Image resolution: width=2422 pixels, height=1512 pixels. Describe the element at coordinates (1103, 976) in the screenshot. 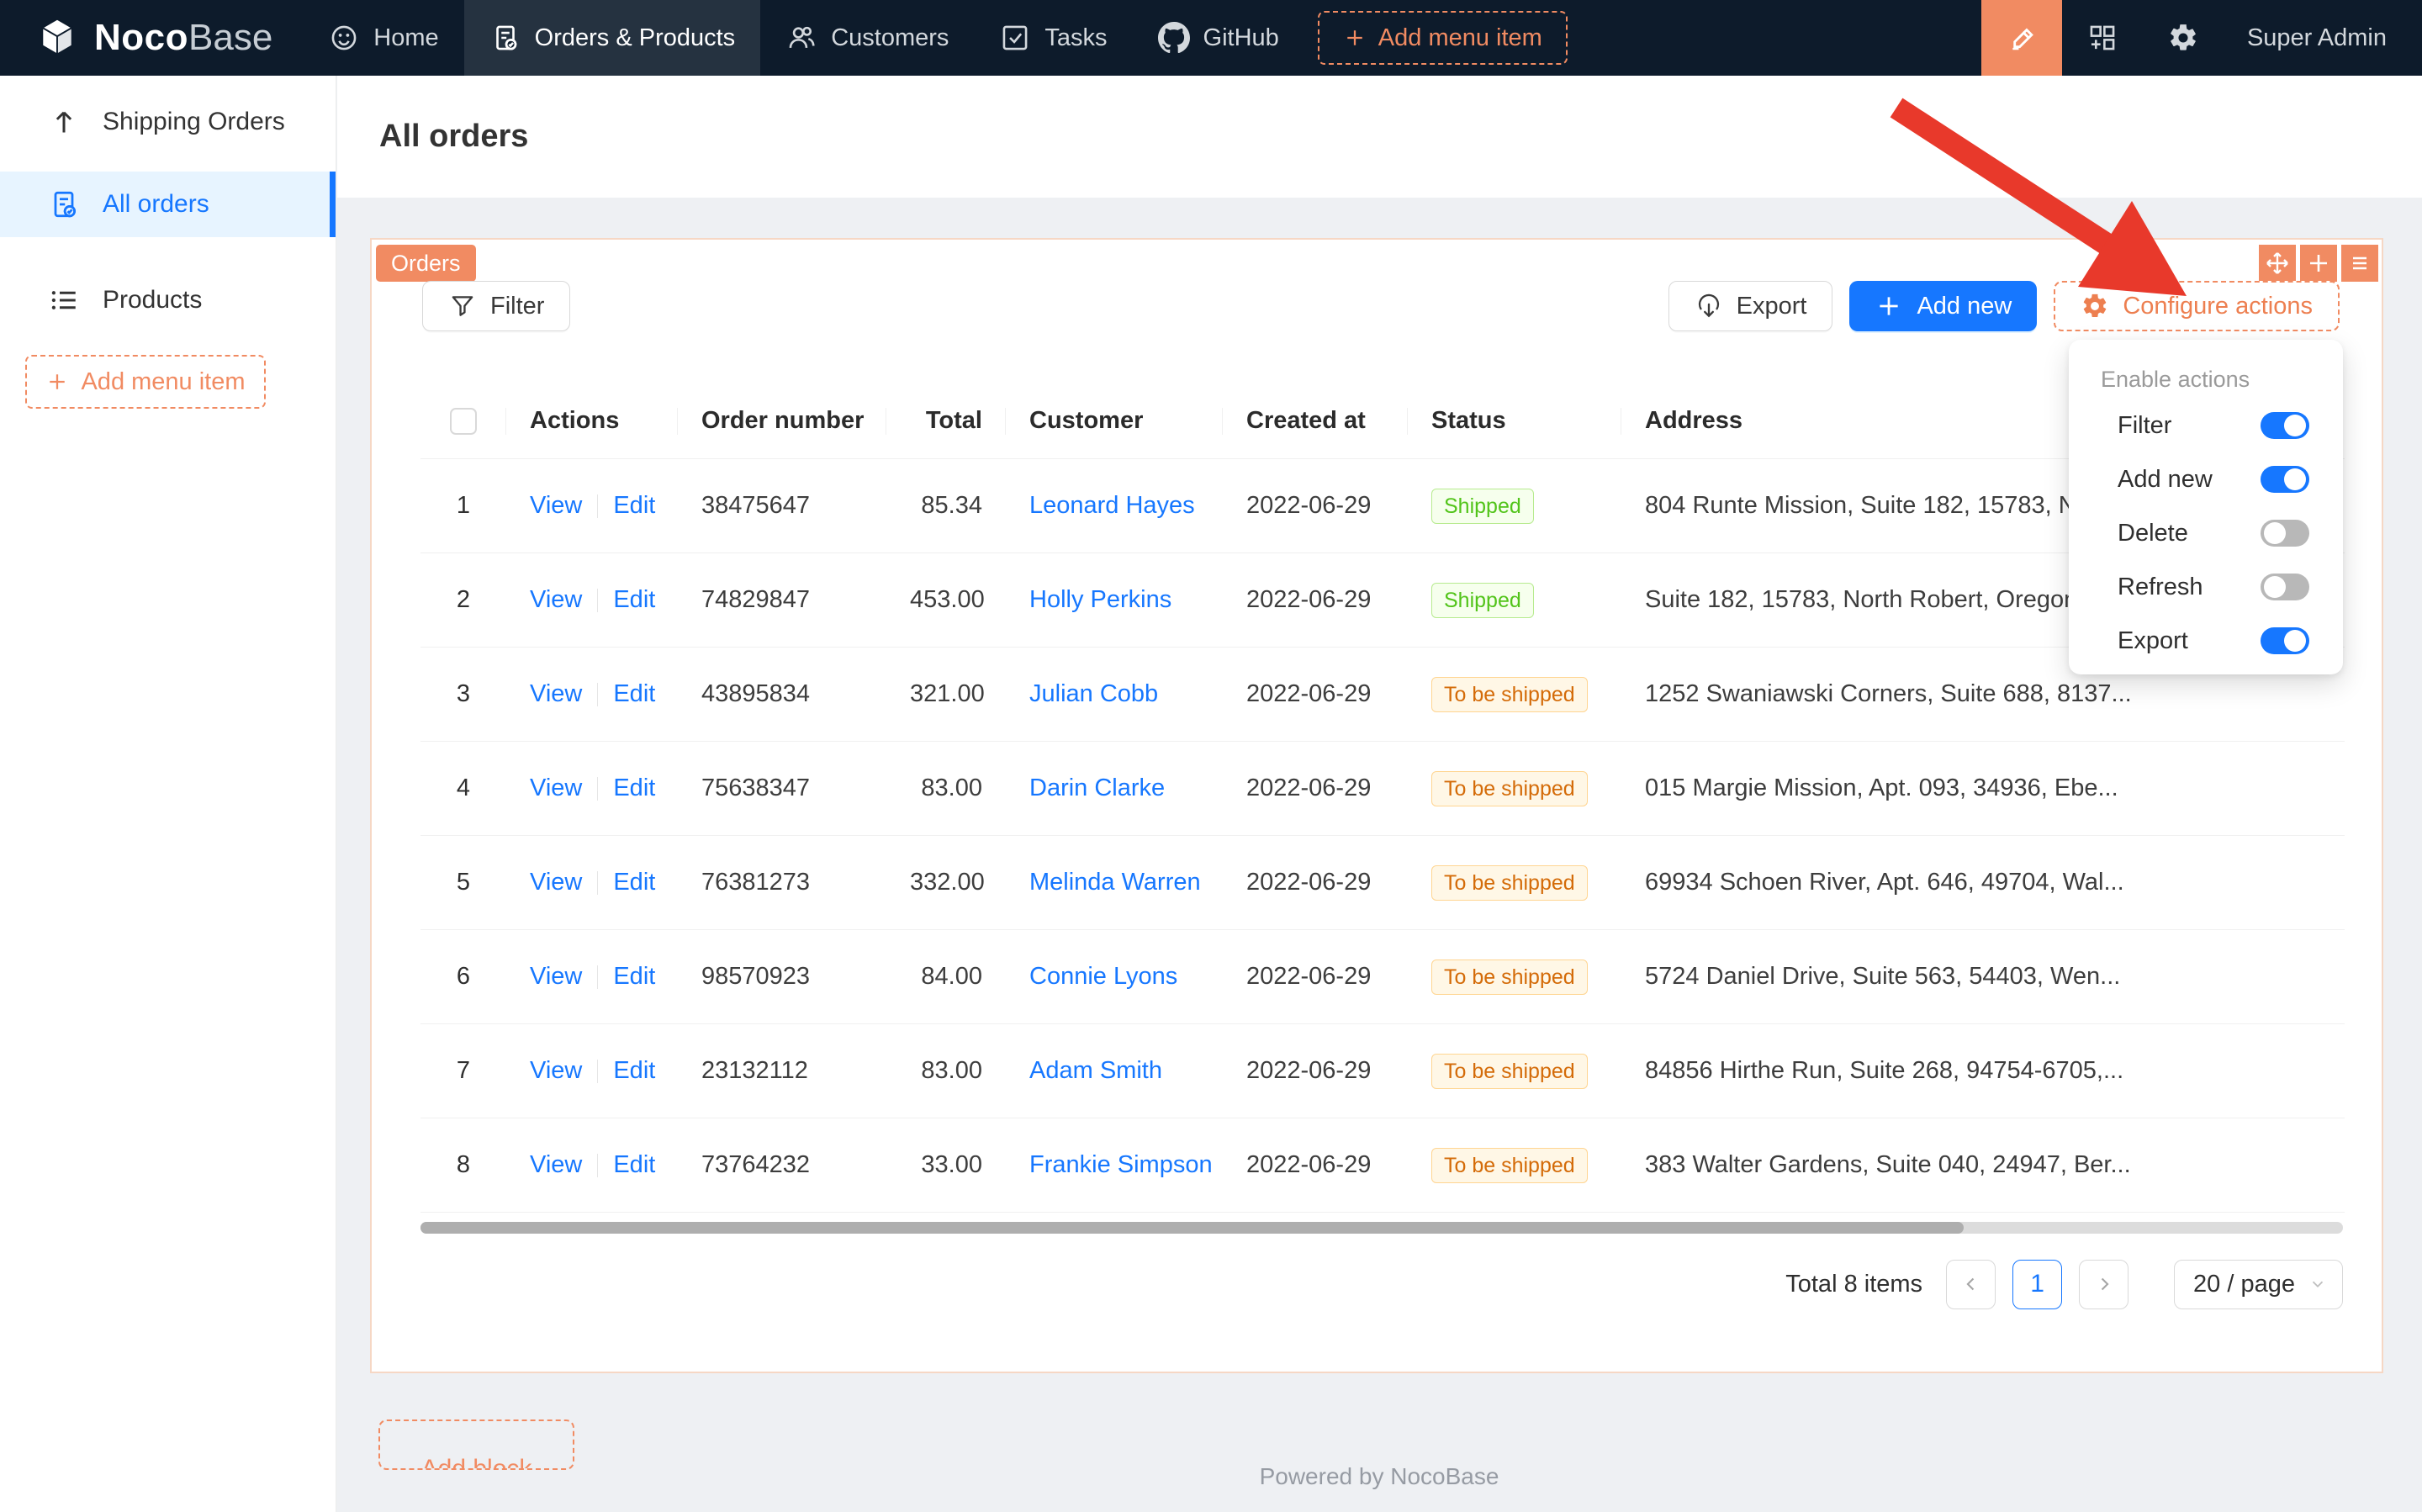

I see `customer-link: Connie Lyons` at that location.